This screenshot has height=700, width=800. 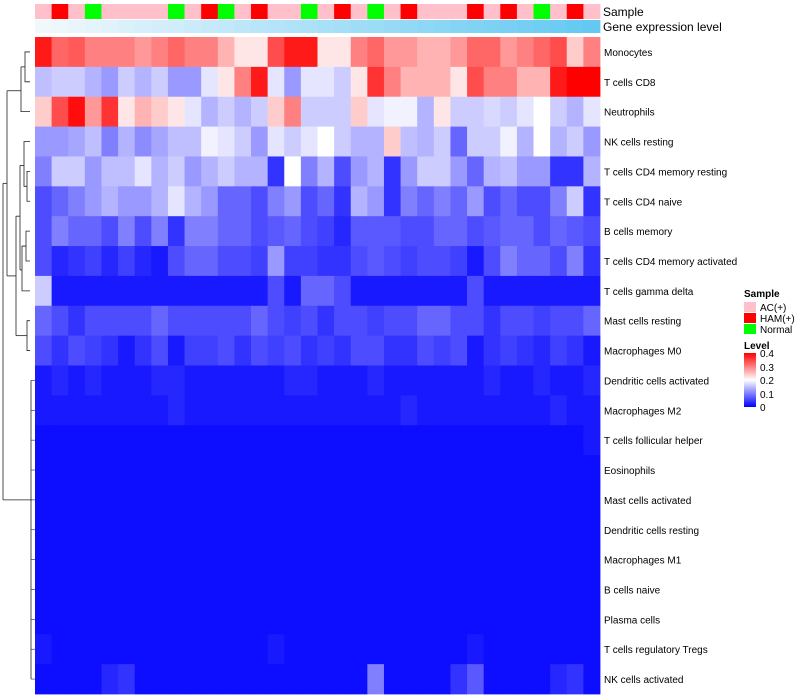 What do you see at coordinates (757, 346) in the screenshot?
I see `level-legend-title: Level` at bounding box center [757, 346].